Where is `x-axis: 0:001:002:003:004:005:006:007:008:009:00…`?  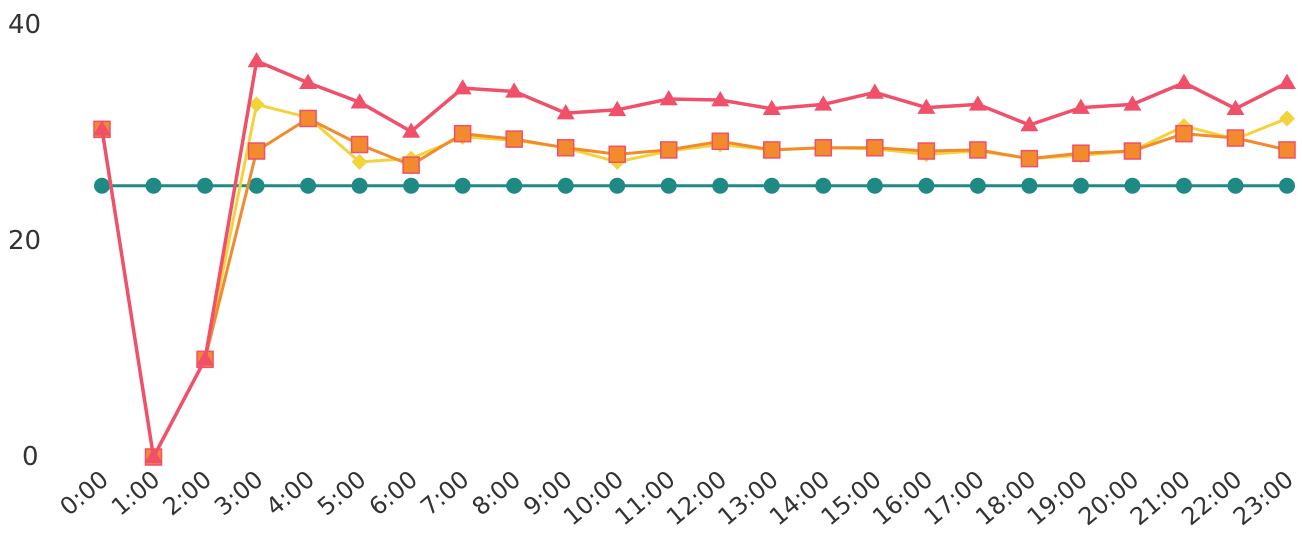
x-axis: 0:001:002:003:004:005:006:007:008:009:00… is located at coordinates (677, 498).